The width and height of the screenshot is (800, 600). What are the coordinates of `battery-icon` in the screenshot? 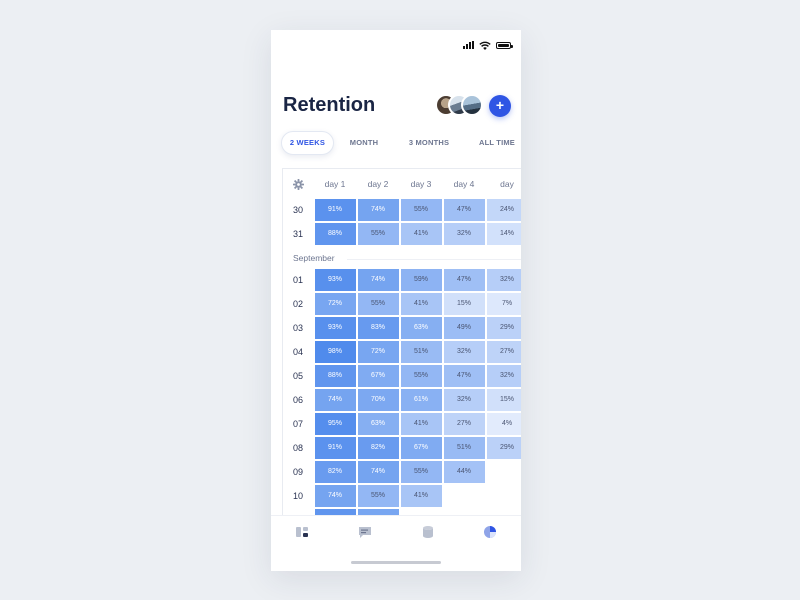 It's located at (504, 45).